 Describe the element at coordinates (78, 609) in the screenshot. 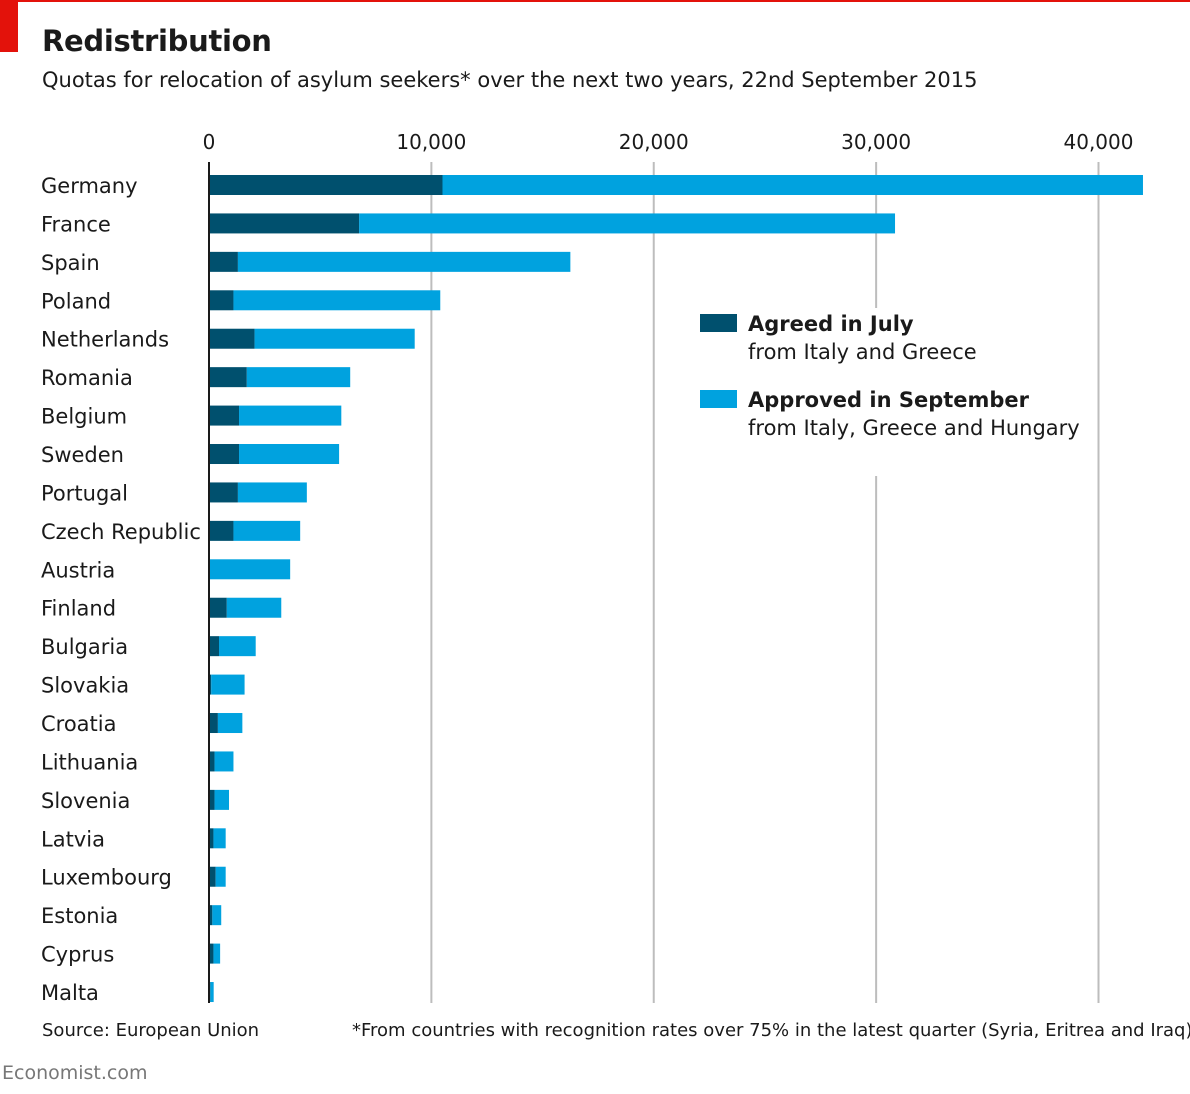

I see `category-label: Finland` at that location.